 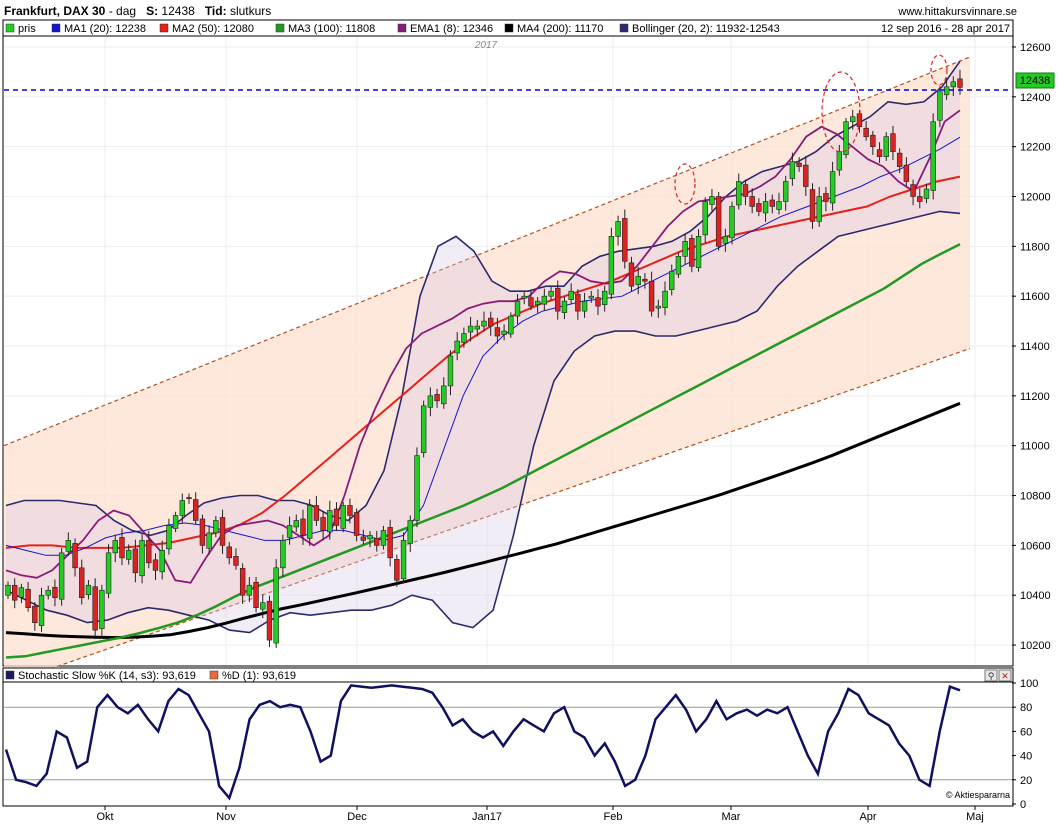 What do you see at coordinates (215, 11) in the screenshot?
I see `tid-label: Tid:` at bounding box center [215, 11].